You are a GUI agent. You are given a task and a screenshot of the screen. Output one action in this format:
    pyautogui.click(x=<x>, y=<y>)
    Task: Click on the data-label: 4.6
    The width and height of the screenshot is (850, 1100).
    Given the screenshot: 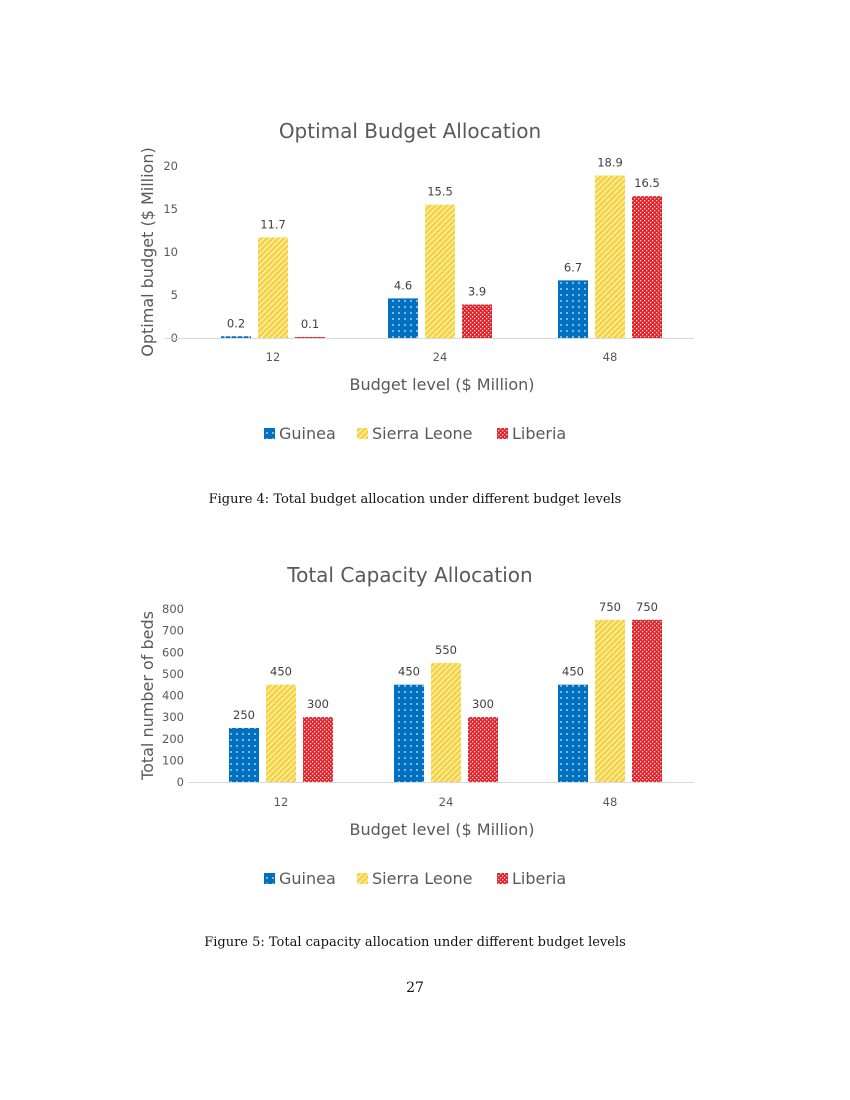 What is the action you would take?
    pyautogui.click(x=403, y=285)
    